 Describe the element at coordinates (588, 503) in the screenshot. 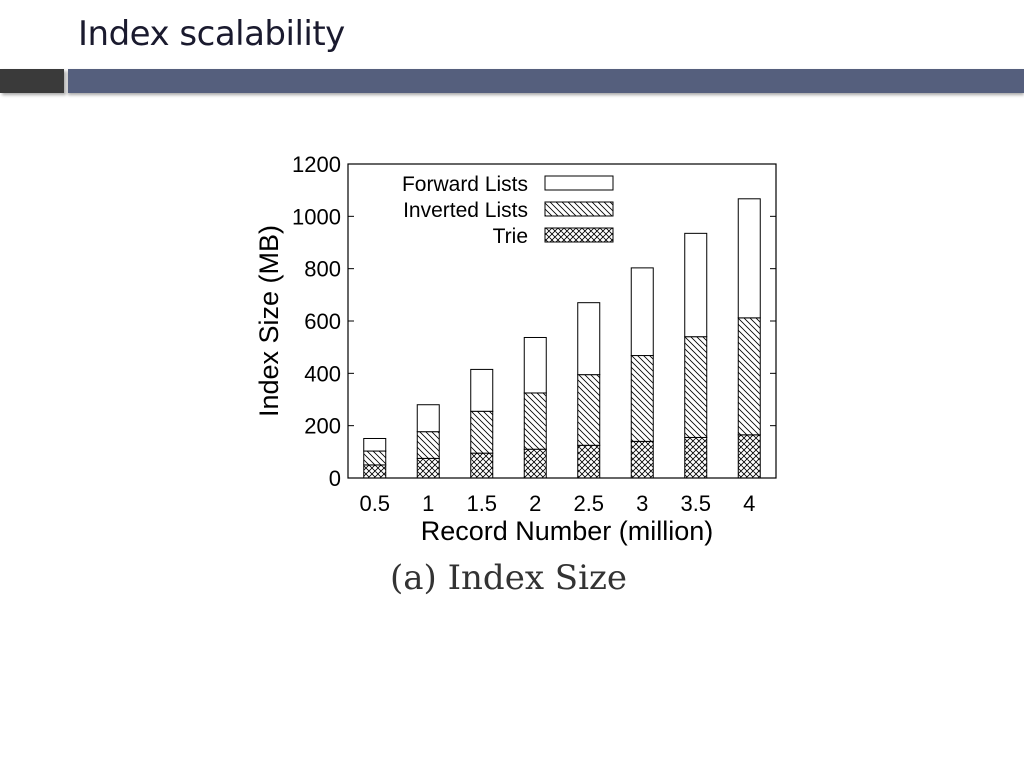

I see `x-tick-label: 2.5` at that location.